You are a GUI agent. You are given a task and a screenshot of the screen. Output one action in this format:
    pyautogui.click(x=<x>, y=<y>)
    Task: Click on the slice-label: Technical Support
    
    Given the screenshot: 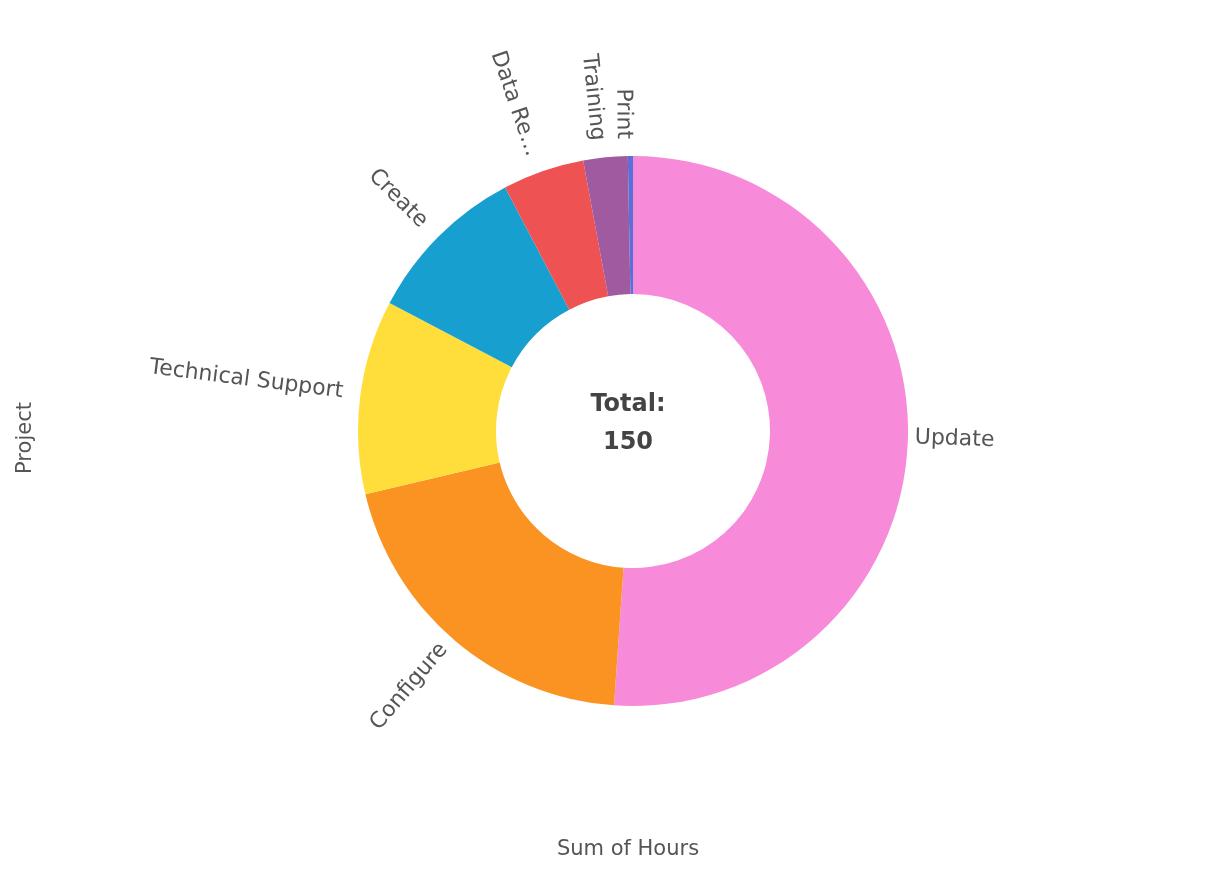 What is the action you would take?
    pyautogui.click(x=246, y=378)
    